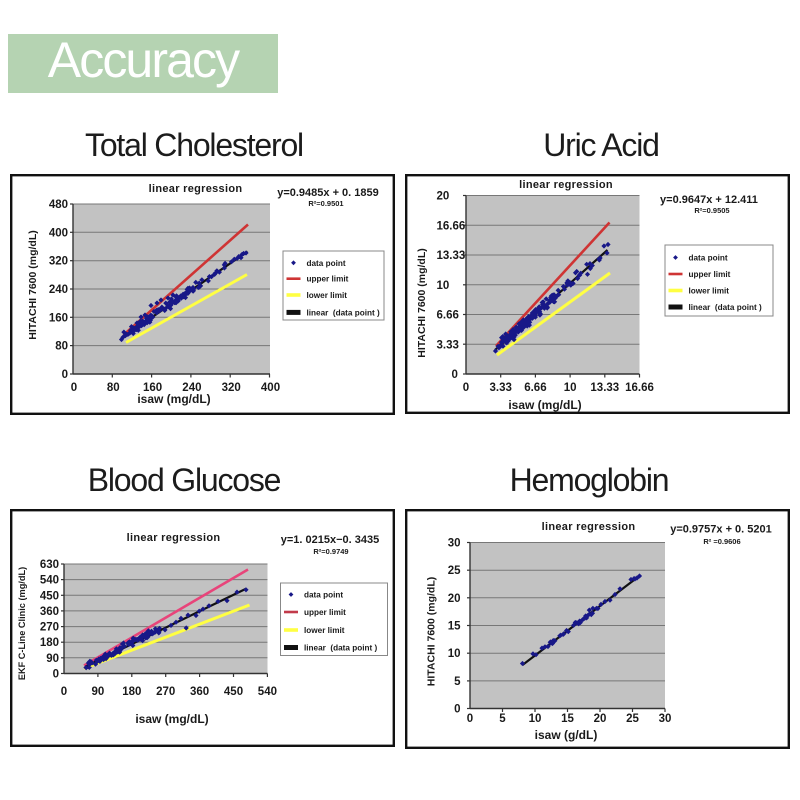 The height and width of the screenshot is (800, 800). What do you see at coordinates (330, 551) in the screenshot?
I see `svg-text: R²=0.9749` at bounding box center [330, 551].